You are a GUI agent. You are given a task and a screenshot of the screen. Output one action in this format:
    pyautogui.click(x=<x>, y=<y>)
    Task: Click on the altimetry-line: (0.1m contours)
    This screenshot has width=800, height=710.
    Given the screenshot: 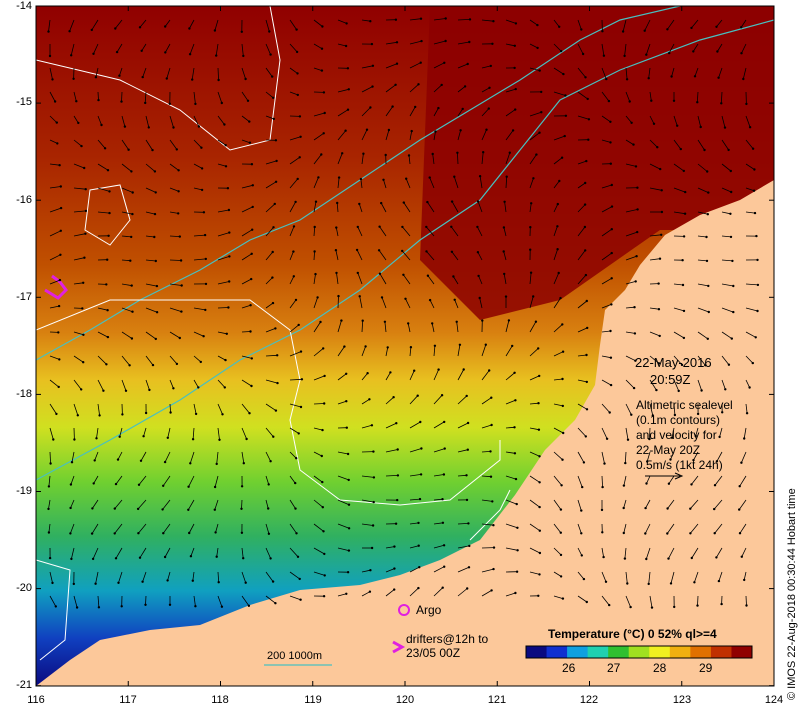 What is the action you would take?
    pyautogui.click(x=678, y=420)
    